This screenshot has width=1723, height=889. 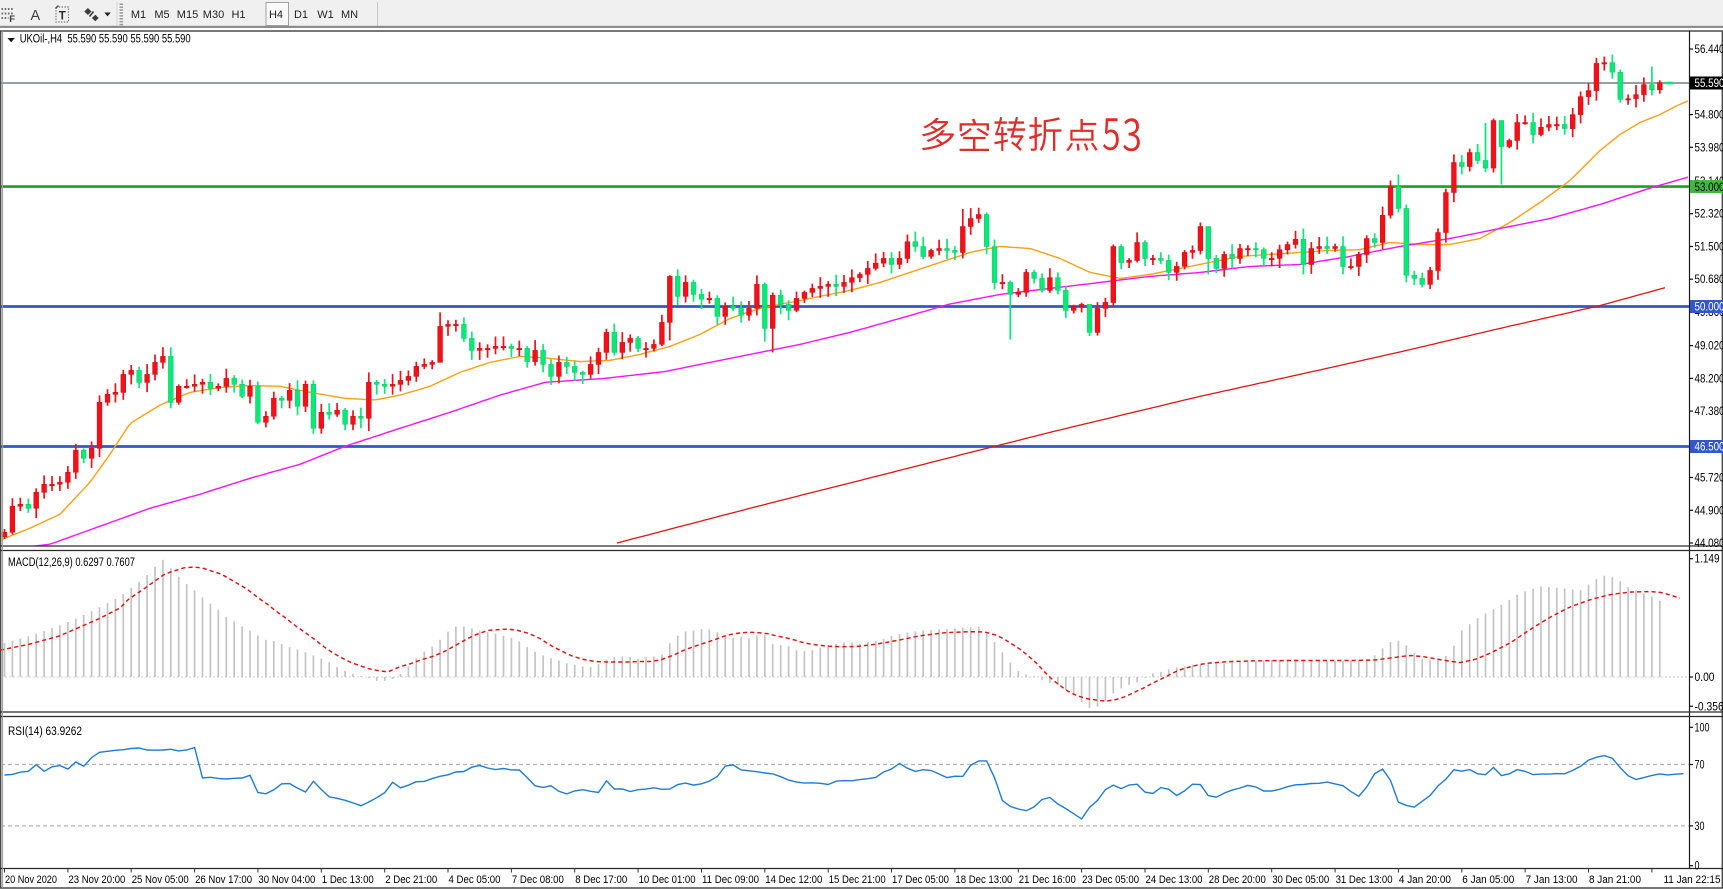 What do you see at coordinates (1709, 248) in the screenshot?
I see `svg-text: 51.500` at bounding box center [1709, 248].